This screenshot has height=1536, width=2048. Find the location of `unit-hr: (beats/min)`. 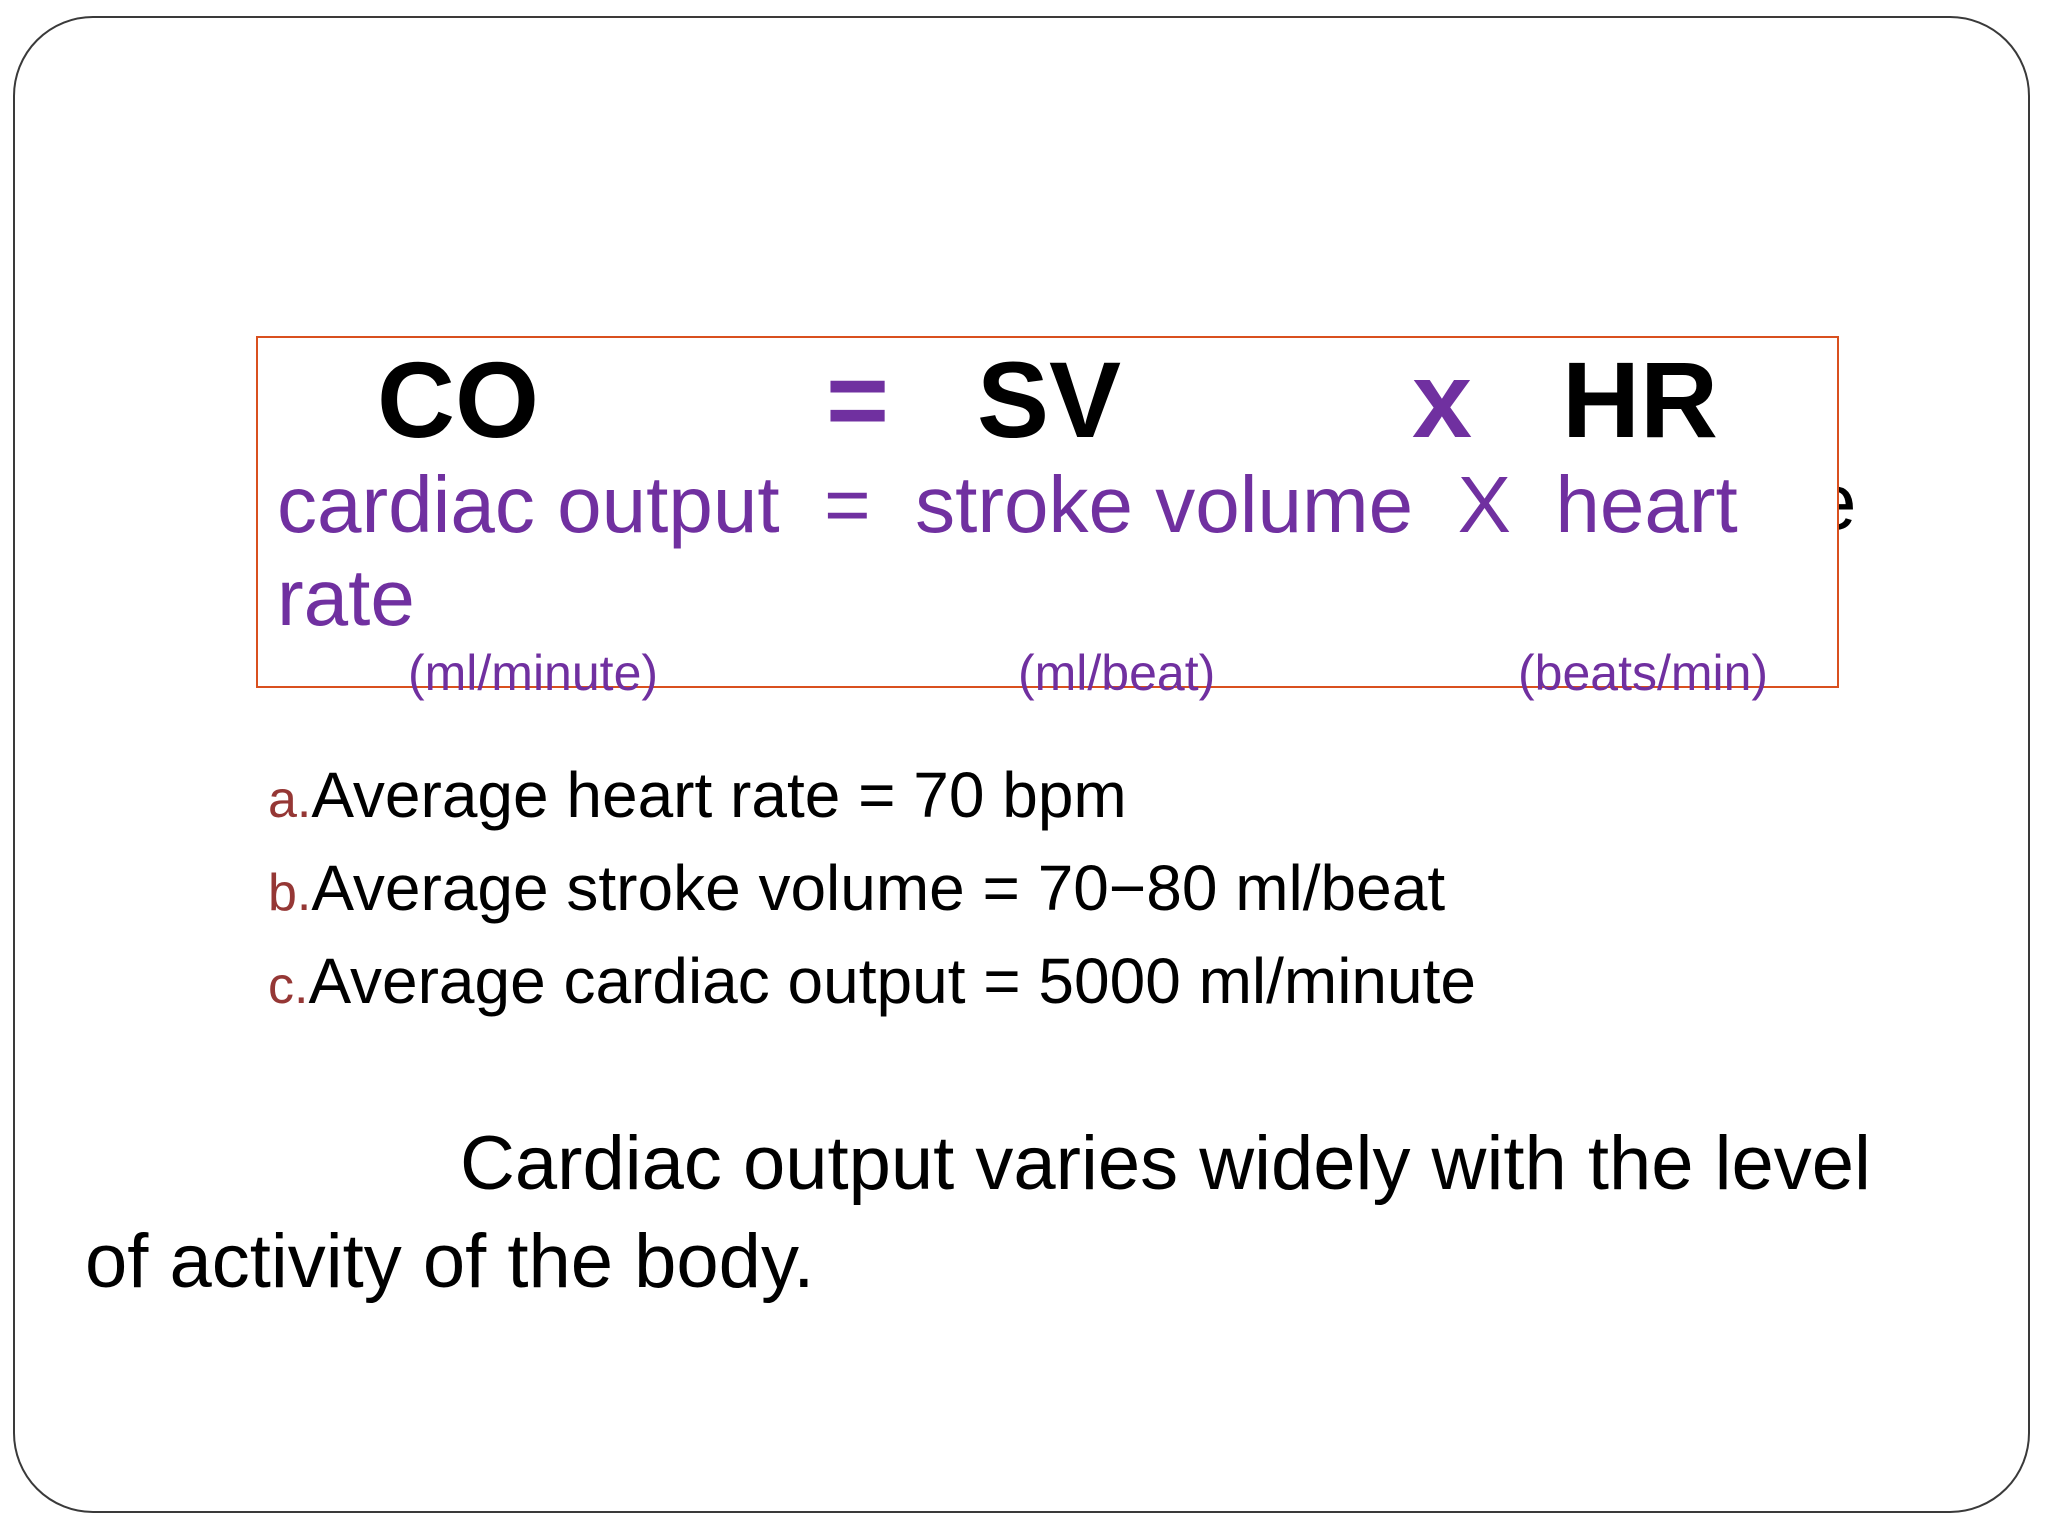

unit-hr: (beats/min) is located at coordinates (1643, 673).